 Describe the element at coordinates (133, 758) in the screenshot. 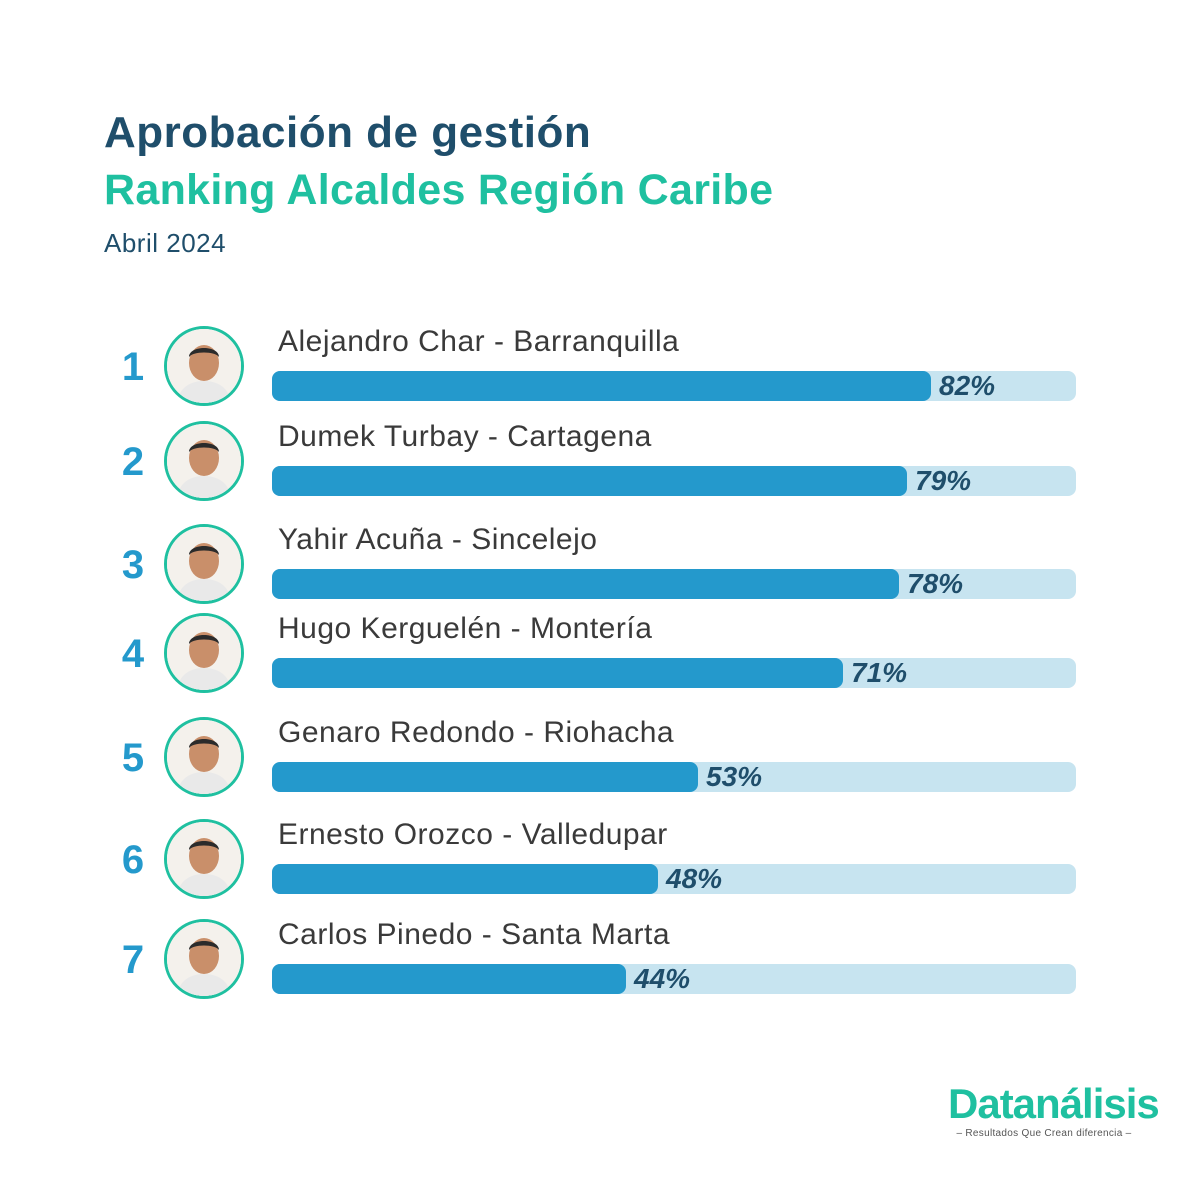

I see `rank-number: 5` at that location.